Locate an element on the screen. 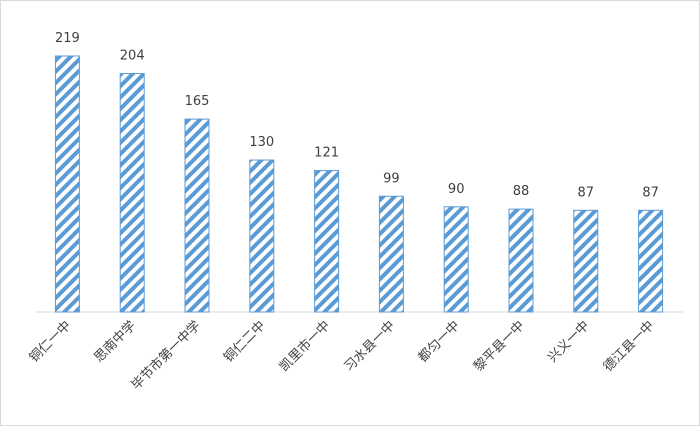 This screenshot has height=426, width=700. data-label: 90 is located at coordinates (456, 189).